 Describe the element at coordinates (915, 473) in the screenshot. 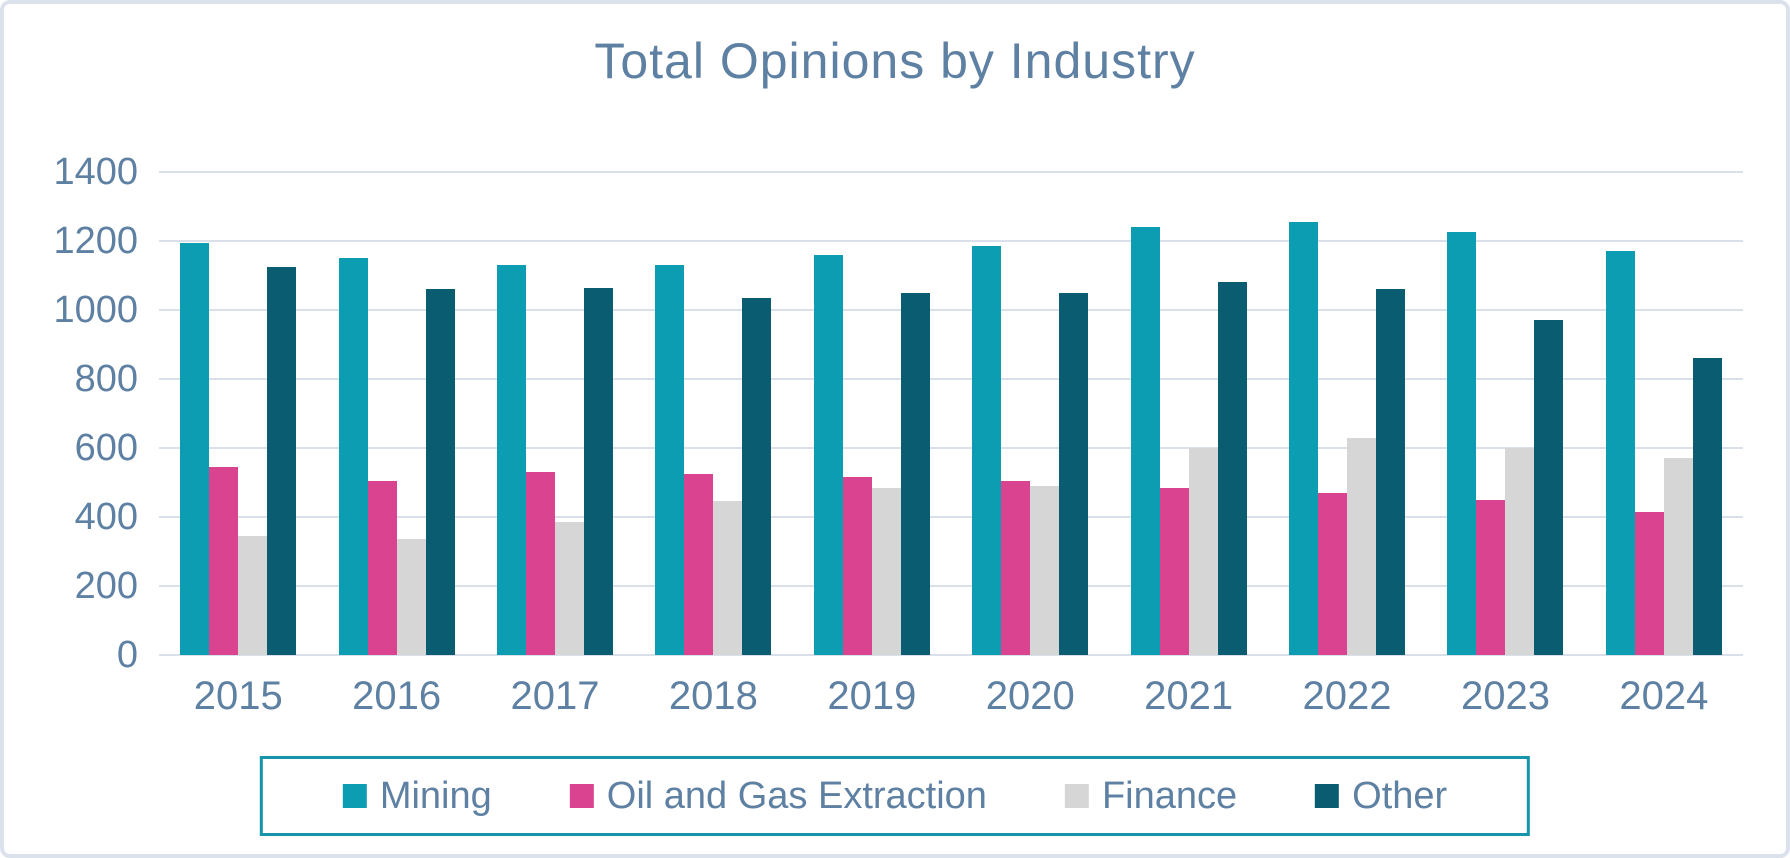

I see `bar-other-2019` at that location.